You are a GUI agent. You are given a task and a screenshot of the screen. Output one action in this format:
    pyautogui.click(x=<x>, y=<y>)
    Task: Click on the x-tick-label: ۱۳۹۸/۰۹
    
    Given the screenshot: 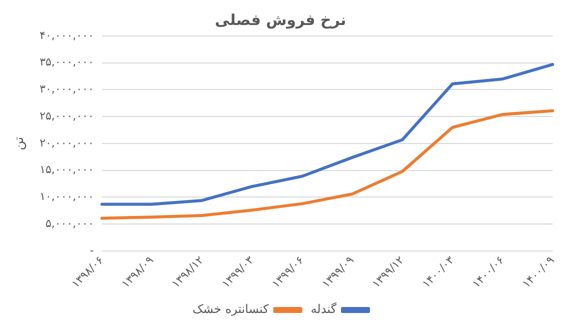 What is the action you would take?
    pyautogui.click(x=137, y=272)
    